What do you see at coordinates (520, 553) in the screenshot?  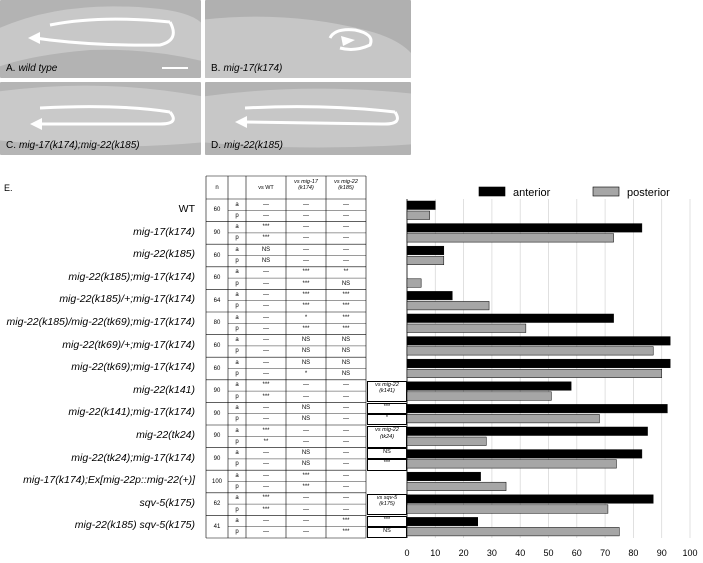 I see `x-tick-label: 40` at bounding box center [520, 553].